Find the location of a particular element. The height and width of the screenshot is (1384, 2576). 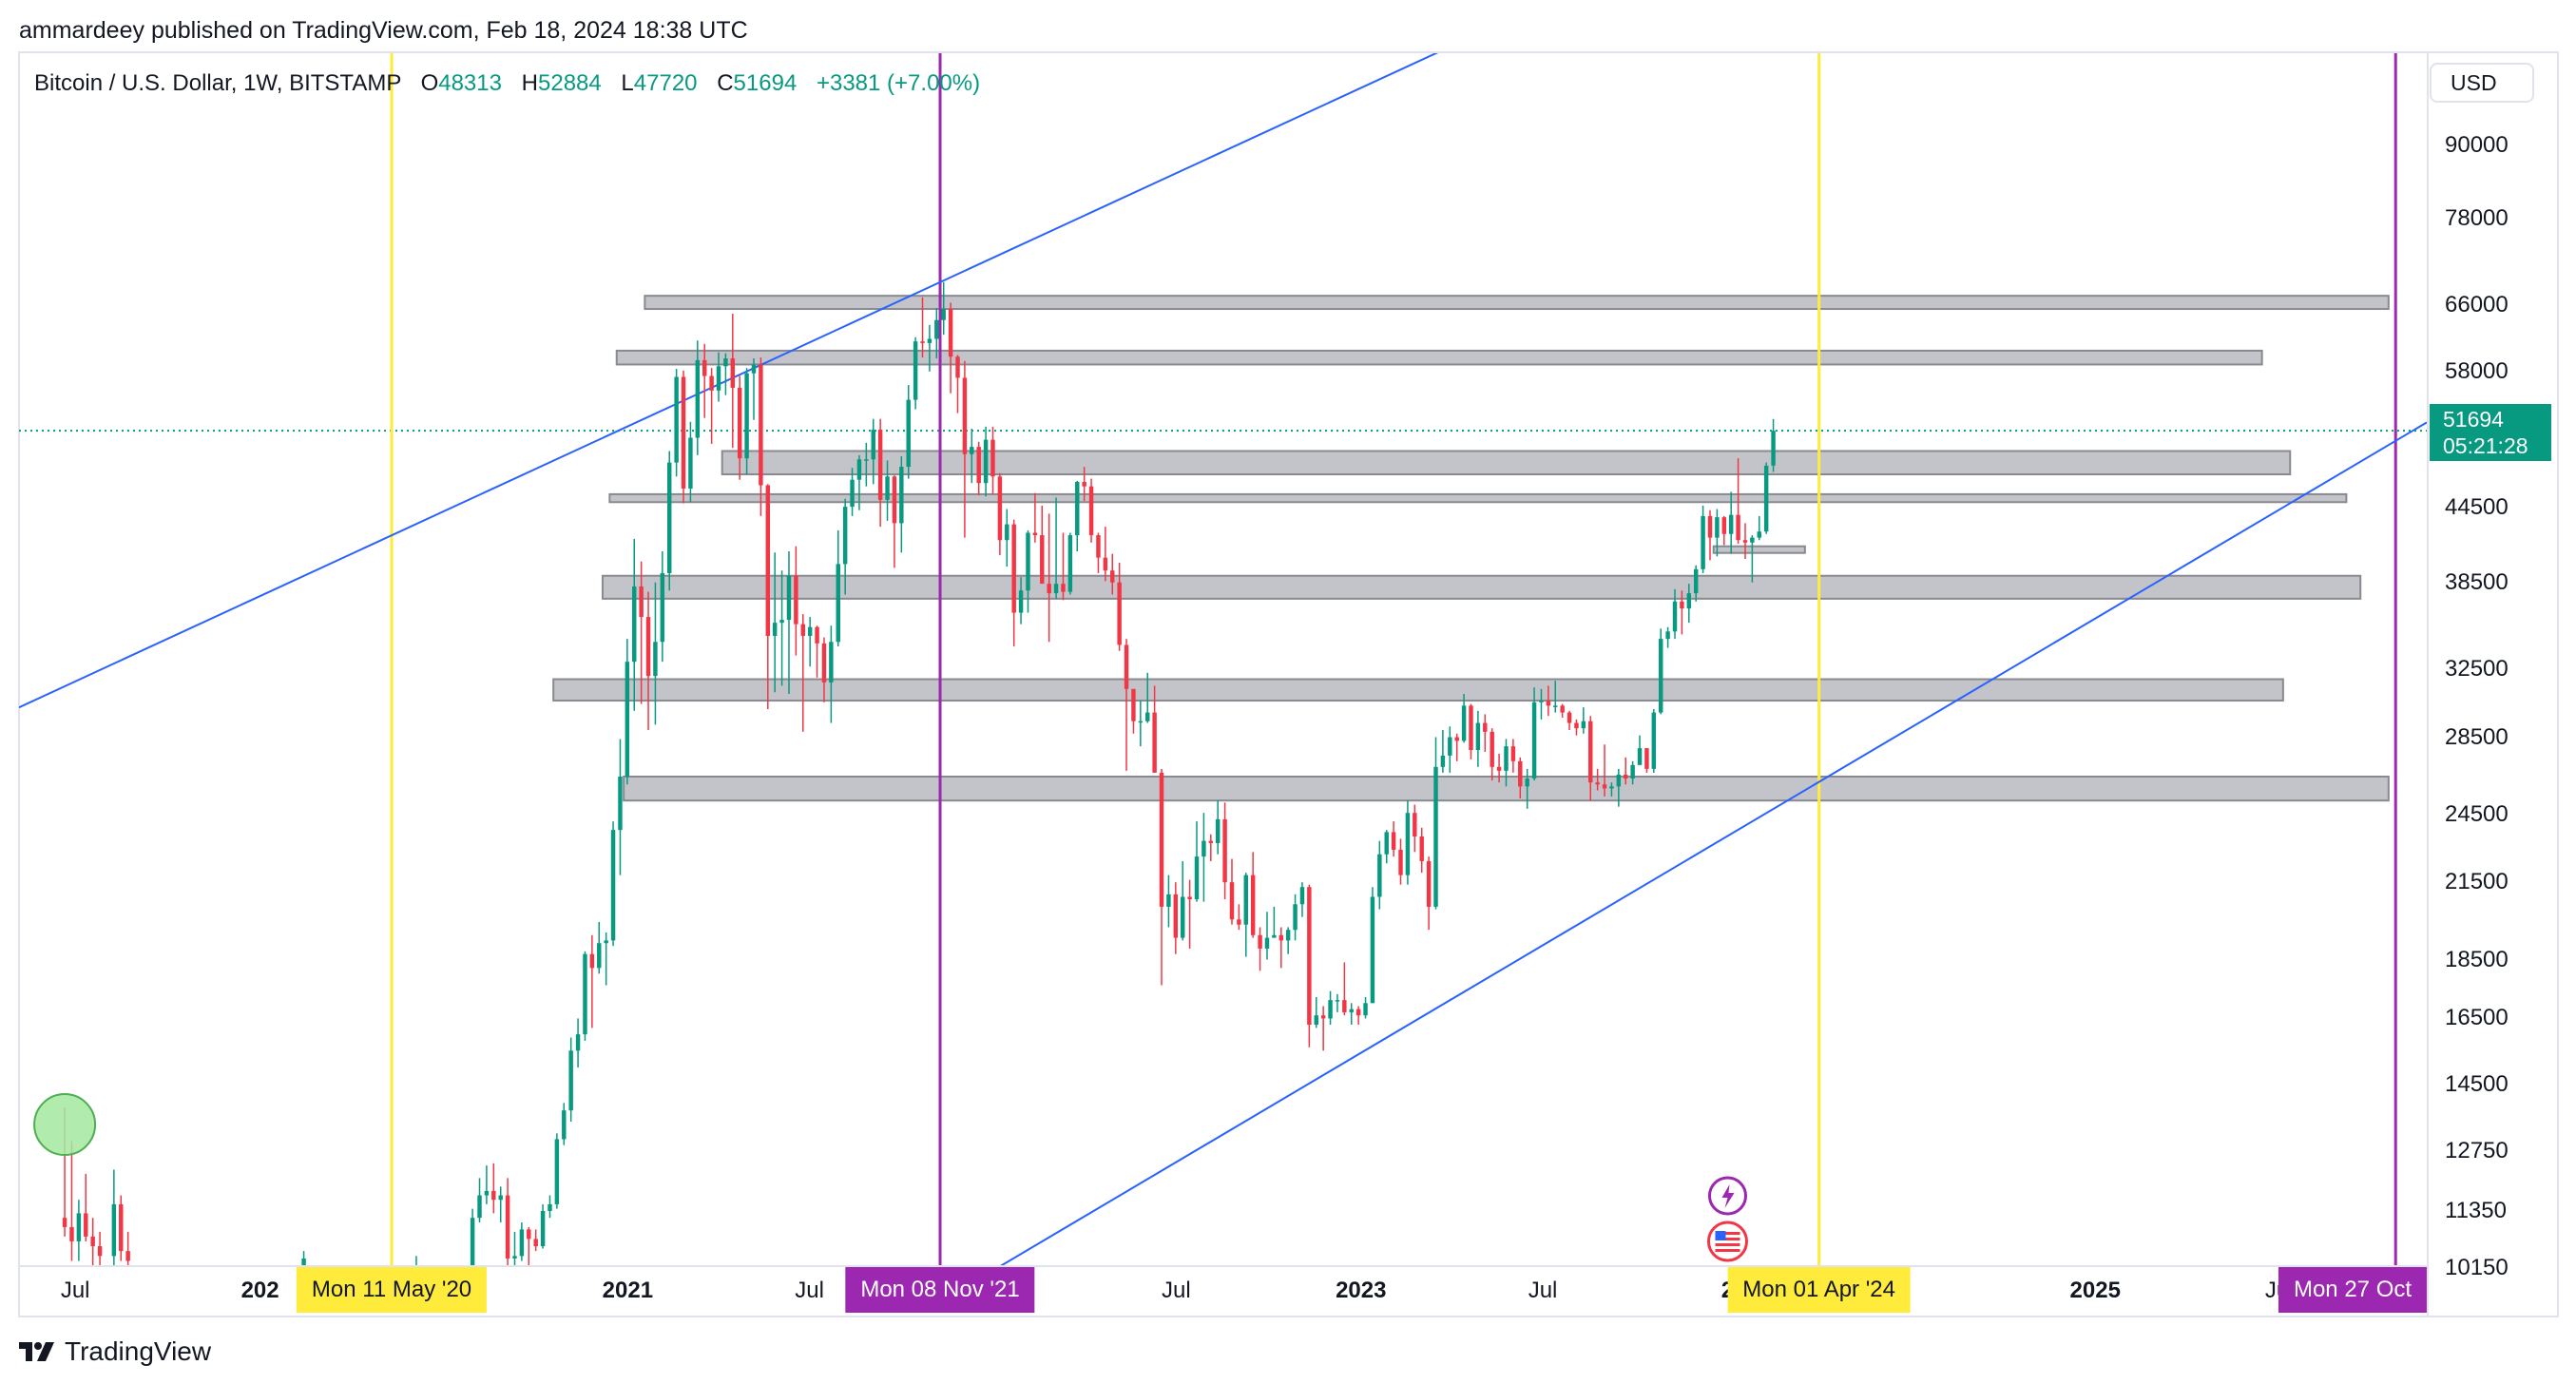

annotation-markers is located at coordinates (891, 1177).